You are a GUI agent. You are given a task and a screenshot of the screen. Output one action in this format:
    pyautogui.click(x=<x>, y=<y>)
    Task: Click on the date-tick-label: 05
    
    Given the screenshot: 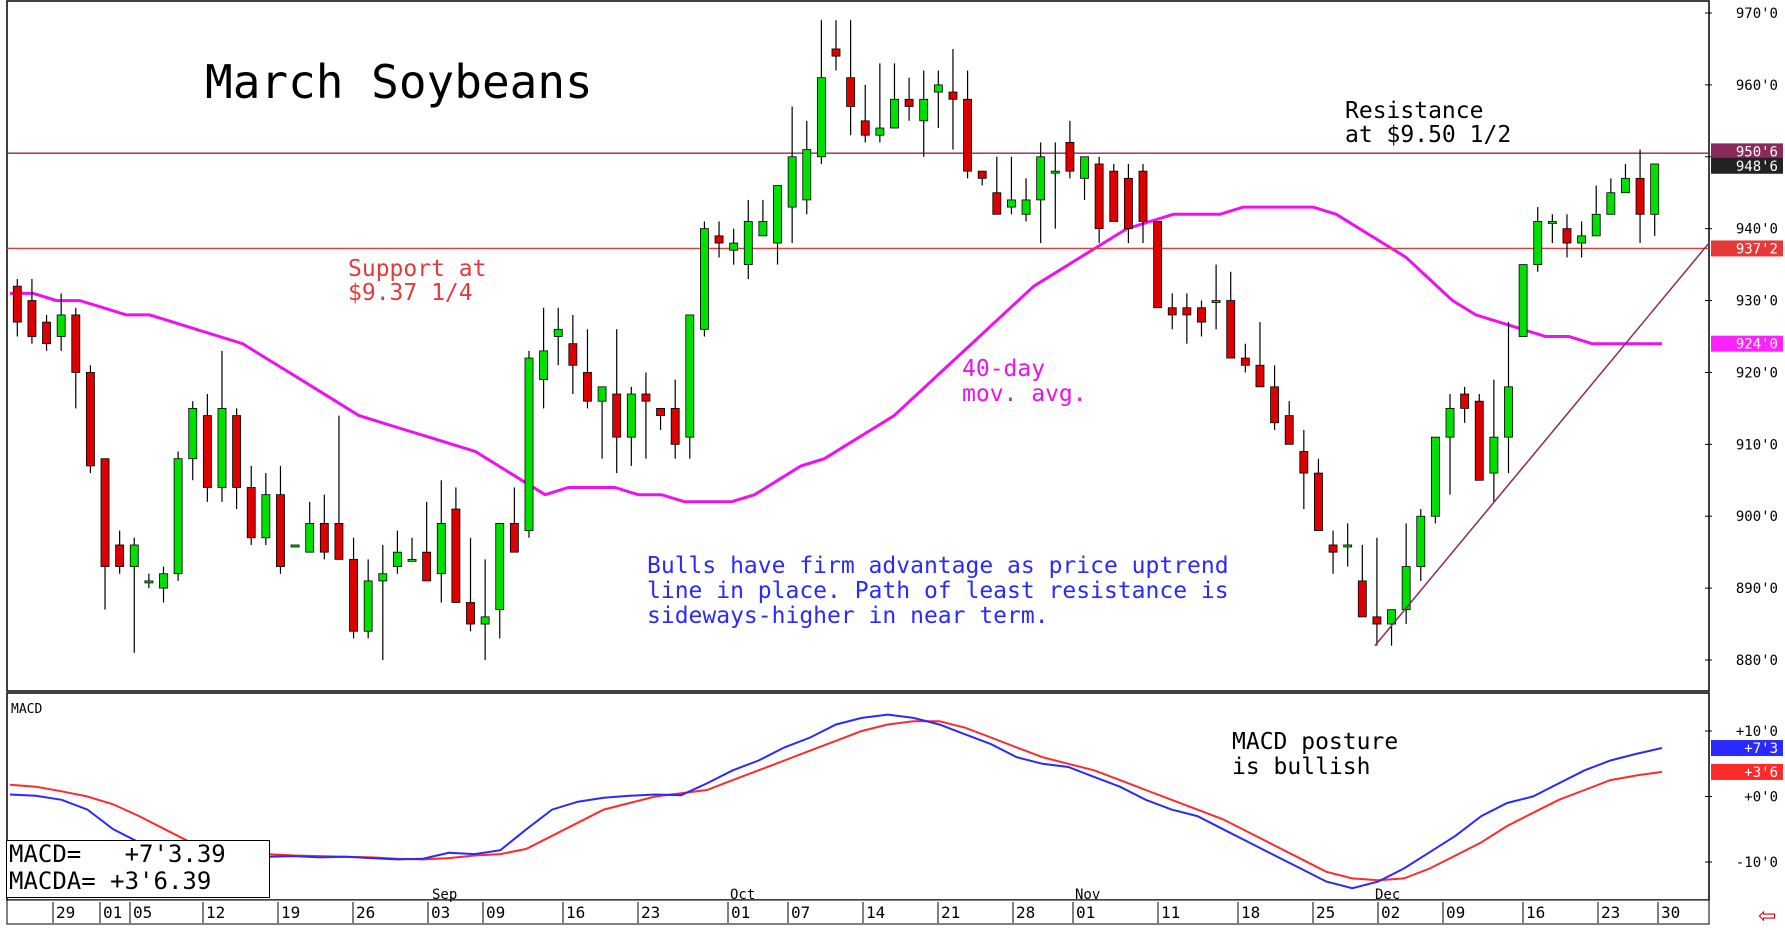 What is the action you would take?
    pyautogui.click(x=142, y=912)
    